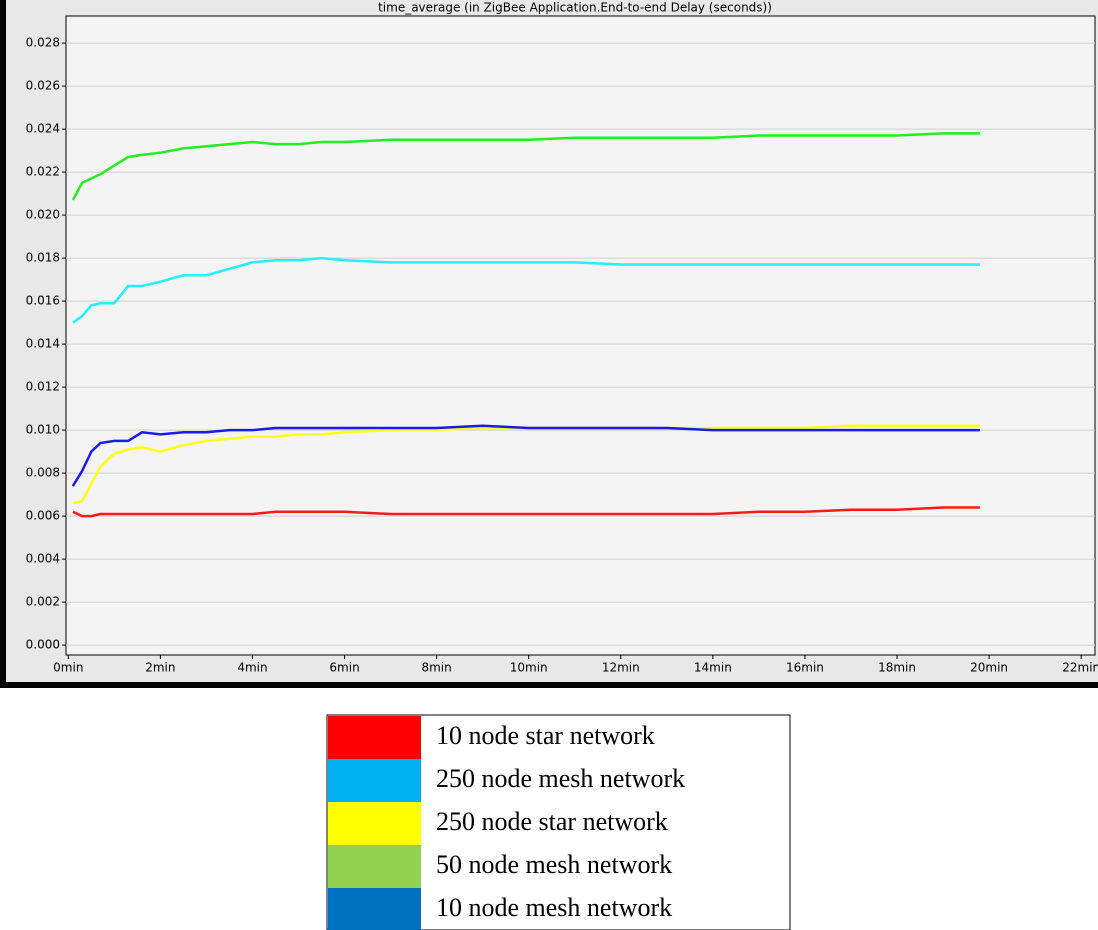  I want to click on x-tick-label: 18min, so click(897, 668).